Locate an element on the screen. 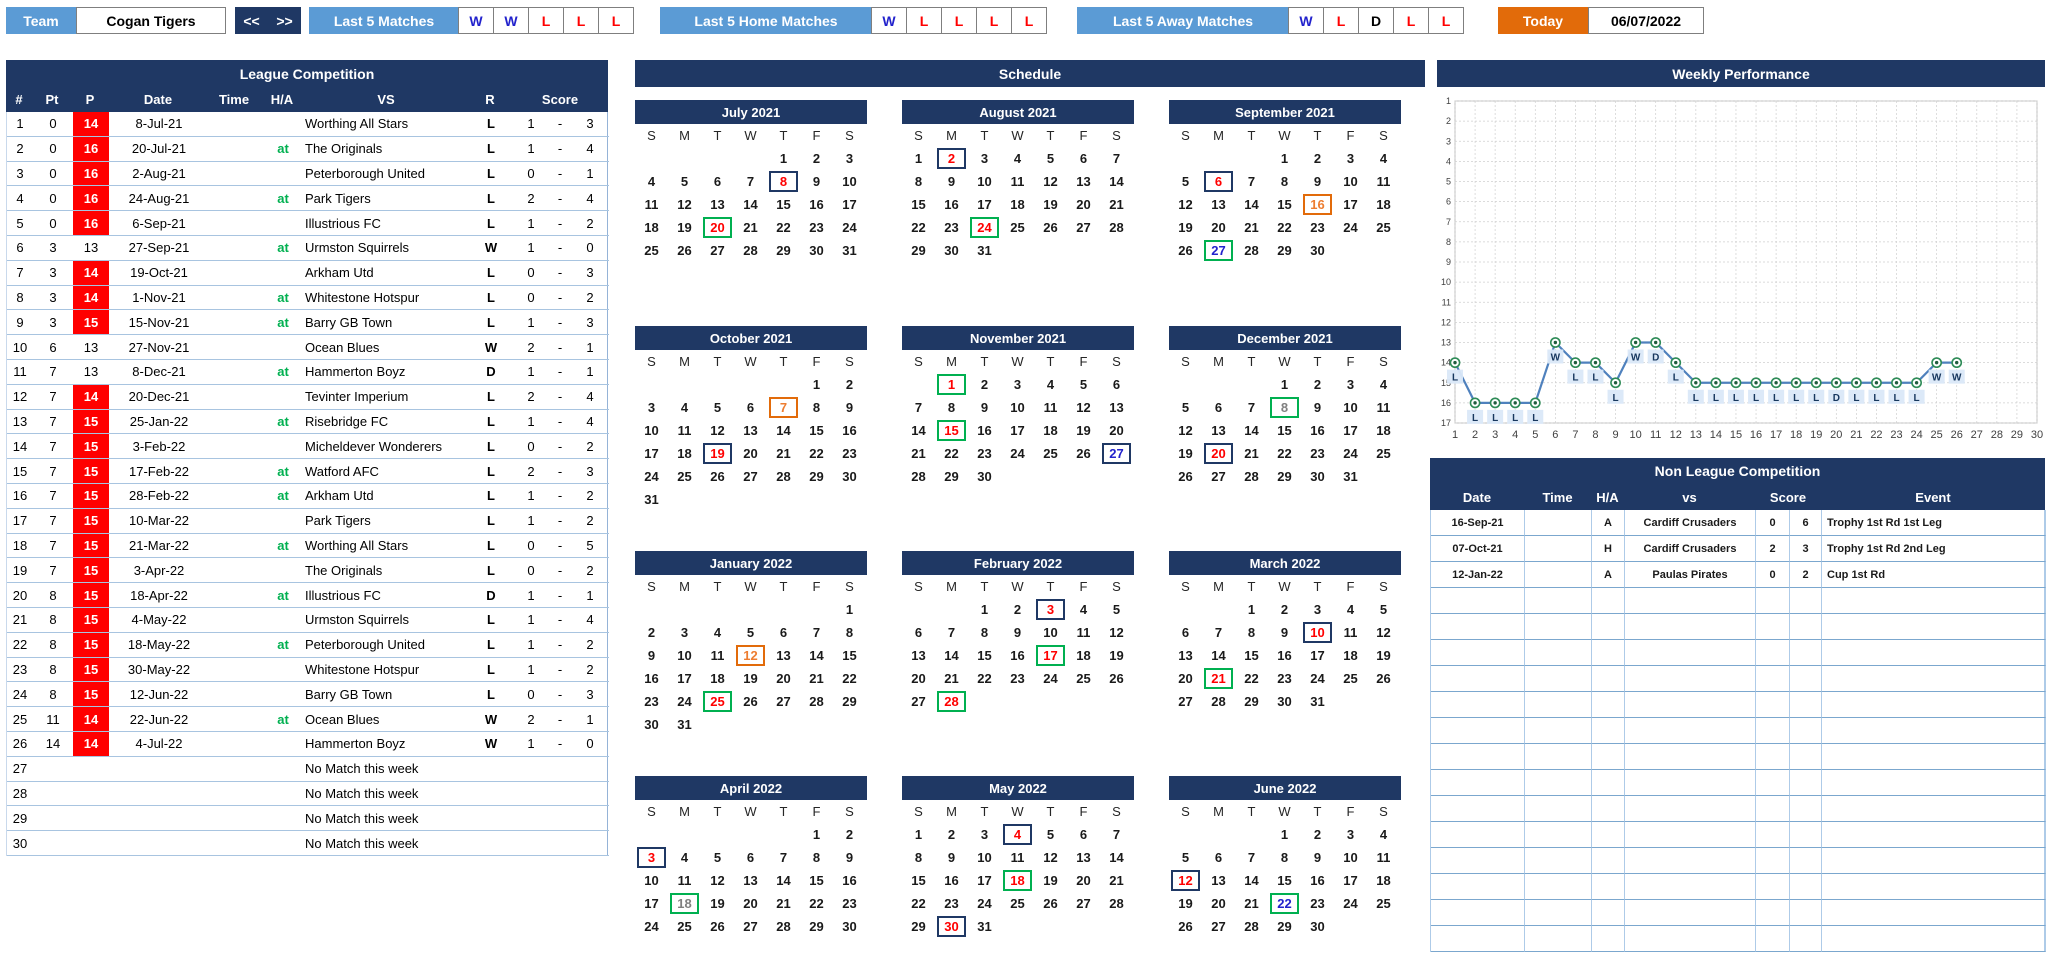 This screenshot has height=958, width=2053. calendar-day: 18 is located at coordinates (717, 678).